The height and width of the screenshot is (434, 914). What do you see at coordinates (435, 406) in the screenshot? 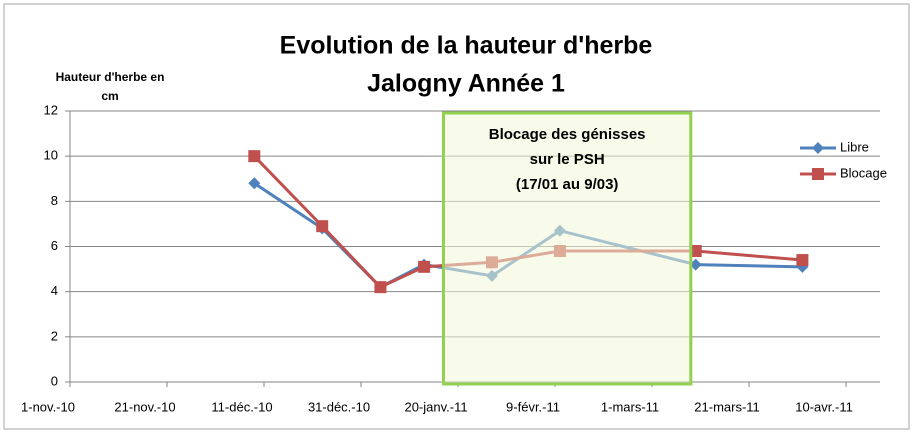
I see `x-tick-label: 20-janv.-11` at bounding box center [435, 406].